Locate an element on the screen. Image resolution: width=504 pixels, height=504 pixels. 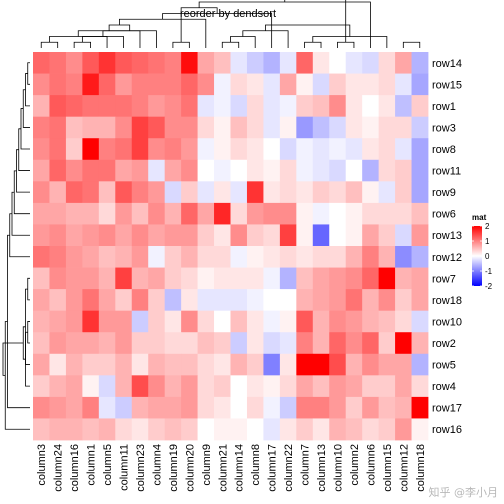
row-label: row17 is located at coordinates (447, 409).